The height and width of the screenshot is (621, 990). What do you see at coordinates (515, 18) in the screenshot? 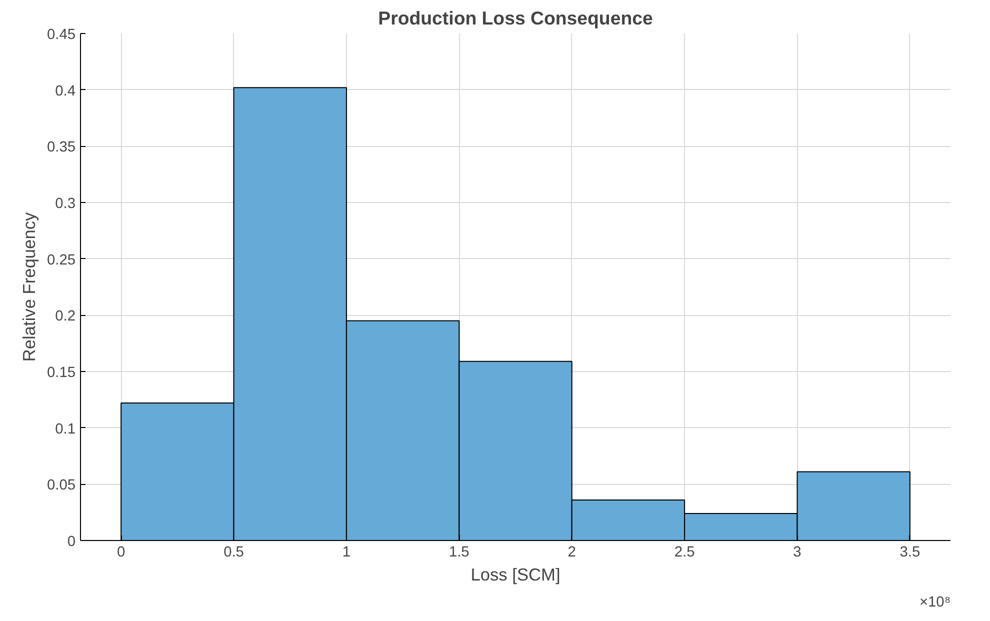
I see `chart-title: Production Loss Consequence` at bounding box center [515, 18].